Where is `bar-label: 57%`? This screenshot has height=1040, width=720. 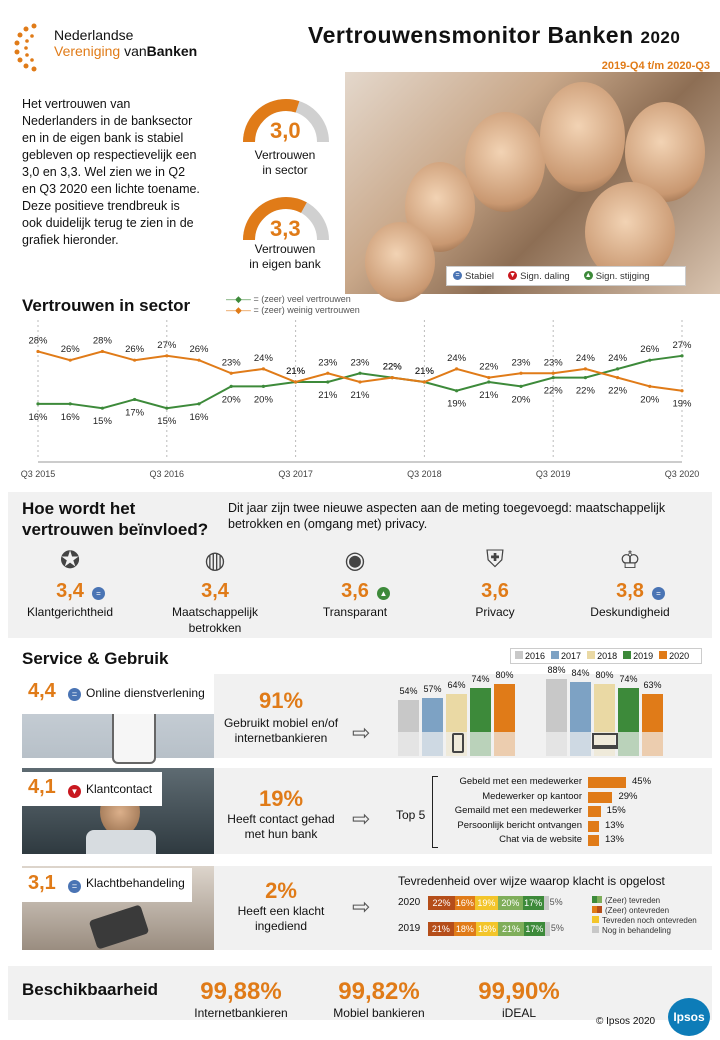
bar-label: 57% is located at coordinates (432, 688).